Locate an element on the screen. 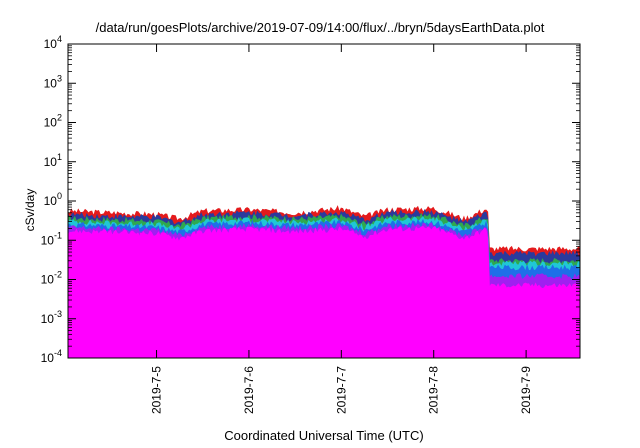 The image size is (640, 448). x-tick-label-4: 2019-7-9 is located at coordinates (526, 390).